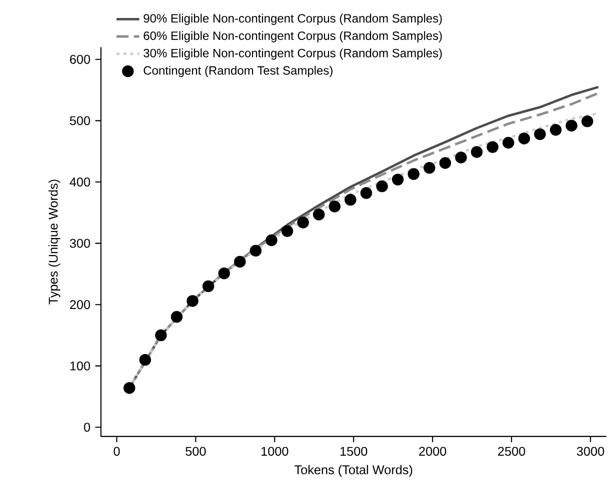  Describe the element at coordinates (117, 451) in the screenshot. I see `x-tick-label: 0` at that location.